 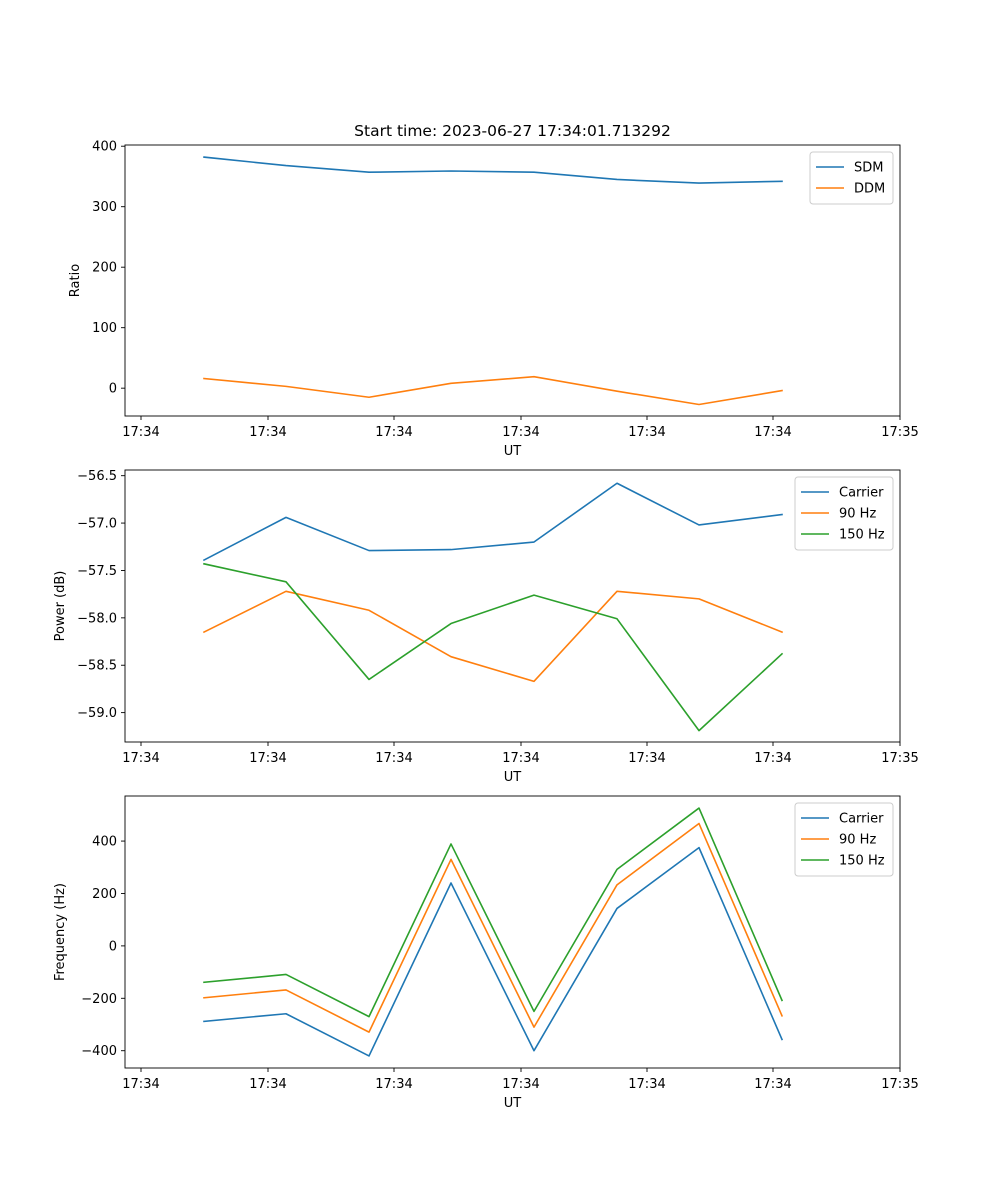 What do you see at coordinates (99, 999) in the screenshot?
I see `y-tick-label: −200` at bounding box center [99, 999].